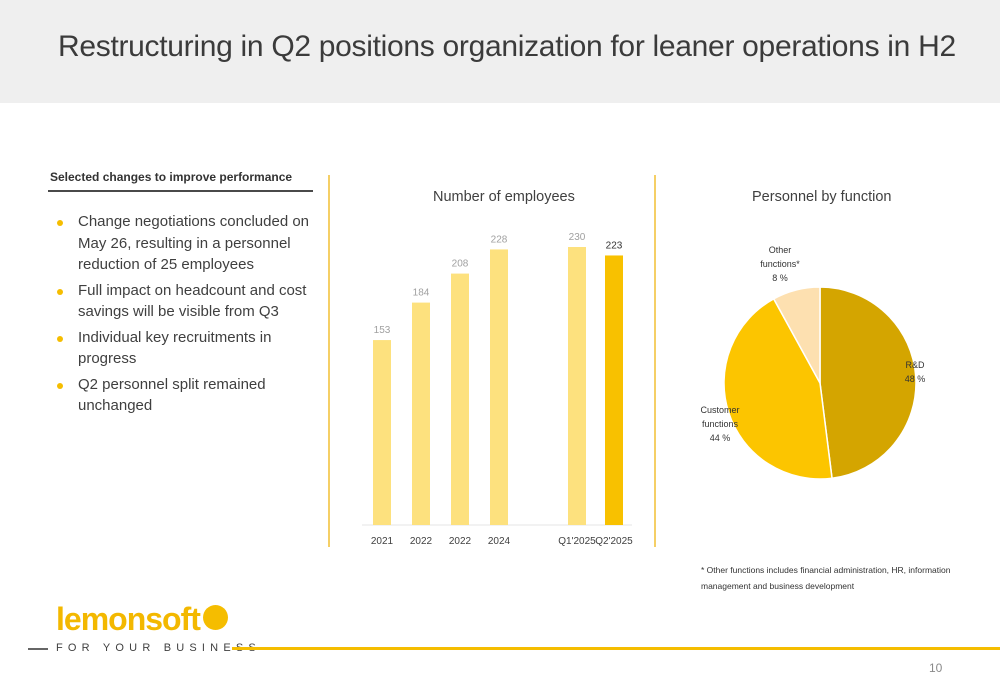  Describe the element at coordinates (175, 348) in the screenshot. I see `bullet-text: Individual key recruitments in progress` at that location.